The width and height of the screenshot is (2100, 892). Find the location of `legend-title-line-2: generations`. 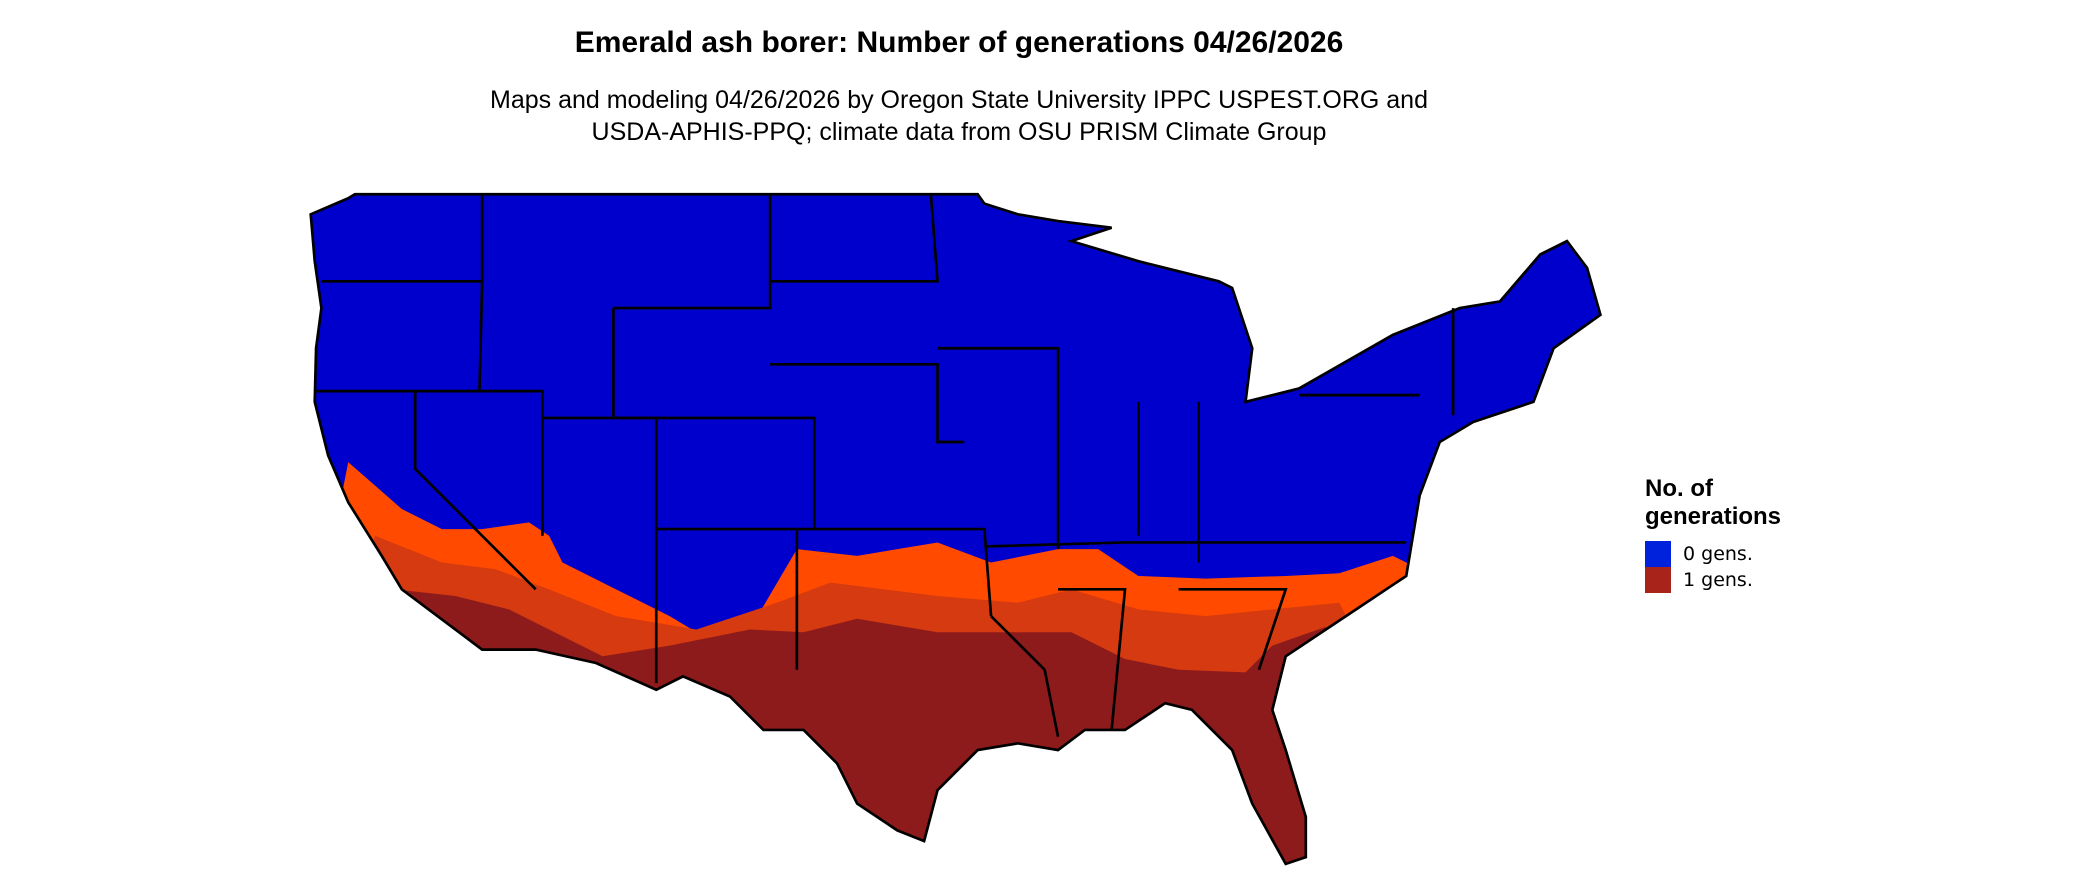

legend-title-line-2: generations is located at coordinates (1713, 516).